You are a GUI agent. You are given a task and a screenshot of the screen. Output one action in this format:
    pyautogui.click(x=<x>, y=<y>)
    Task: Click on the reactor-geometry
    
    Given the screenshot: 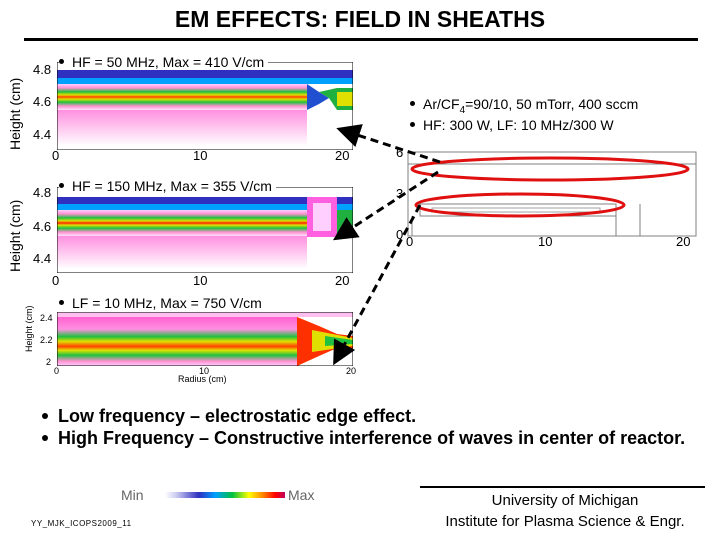 What is the action you would take?
    pyautogui.click(x=552, y=194)
    